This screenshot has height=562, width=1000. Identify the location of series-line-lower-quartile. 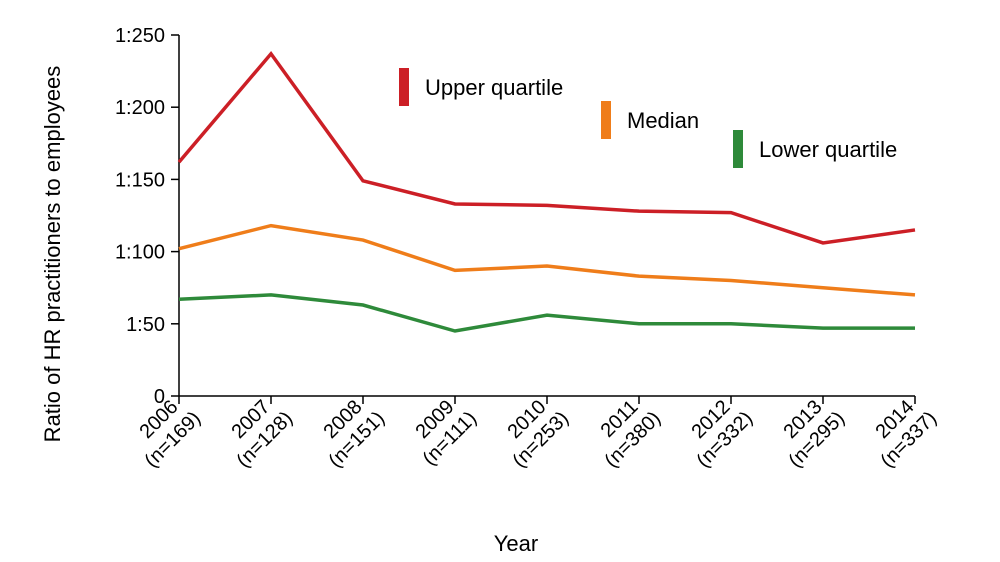
(546, 313).